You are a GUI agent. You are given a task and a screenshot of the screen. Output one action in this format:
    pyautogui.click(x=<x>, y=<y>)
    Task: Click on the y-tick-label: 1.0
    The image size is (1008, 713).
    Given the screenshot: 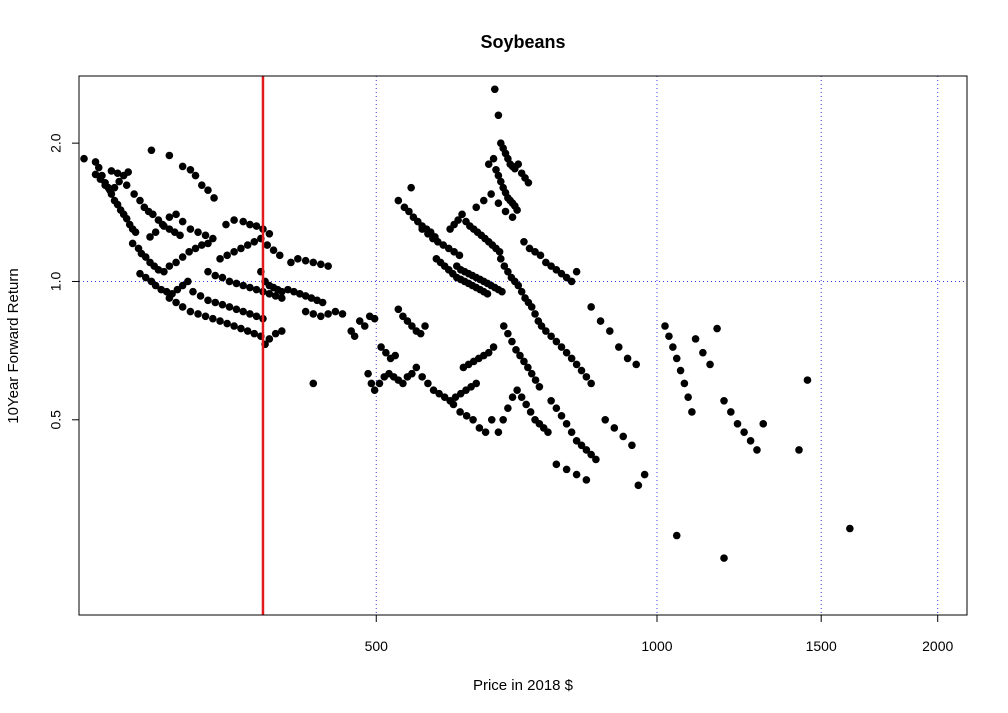 What is the action you would take?
    pyautogui.click(x=56, y=282)
    